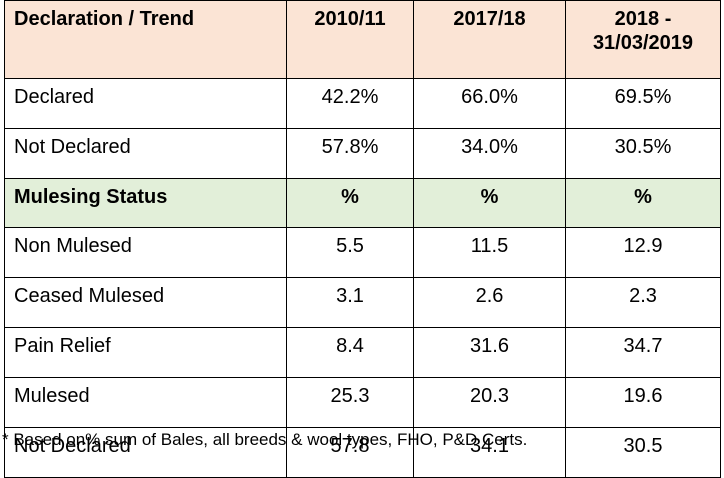  What do you see at coordinates (643, 43) in the screenshot?
I see `header-col3-line2: 31/03/2019` at bounding box center [643, 43].